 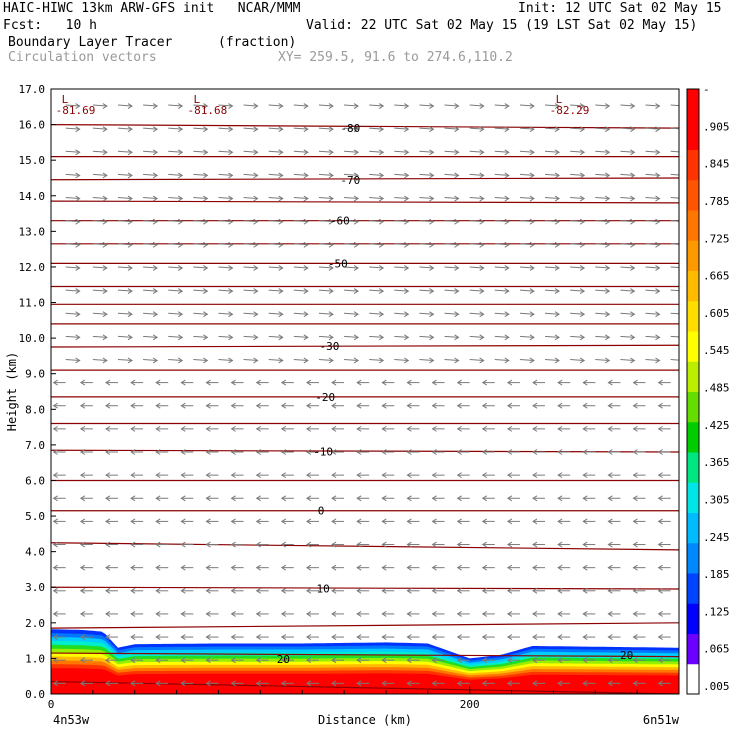 What do you see at coordinates (32, 303) in the screenshot?
I see `y-tick-label-11: 11.0` at bounding box center [32, 303].